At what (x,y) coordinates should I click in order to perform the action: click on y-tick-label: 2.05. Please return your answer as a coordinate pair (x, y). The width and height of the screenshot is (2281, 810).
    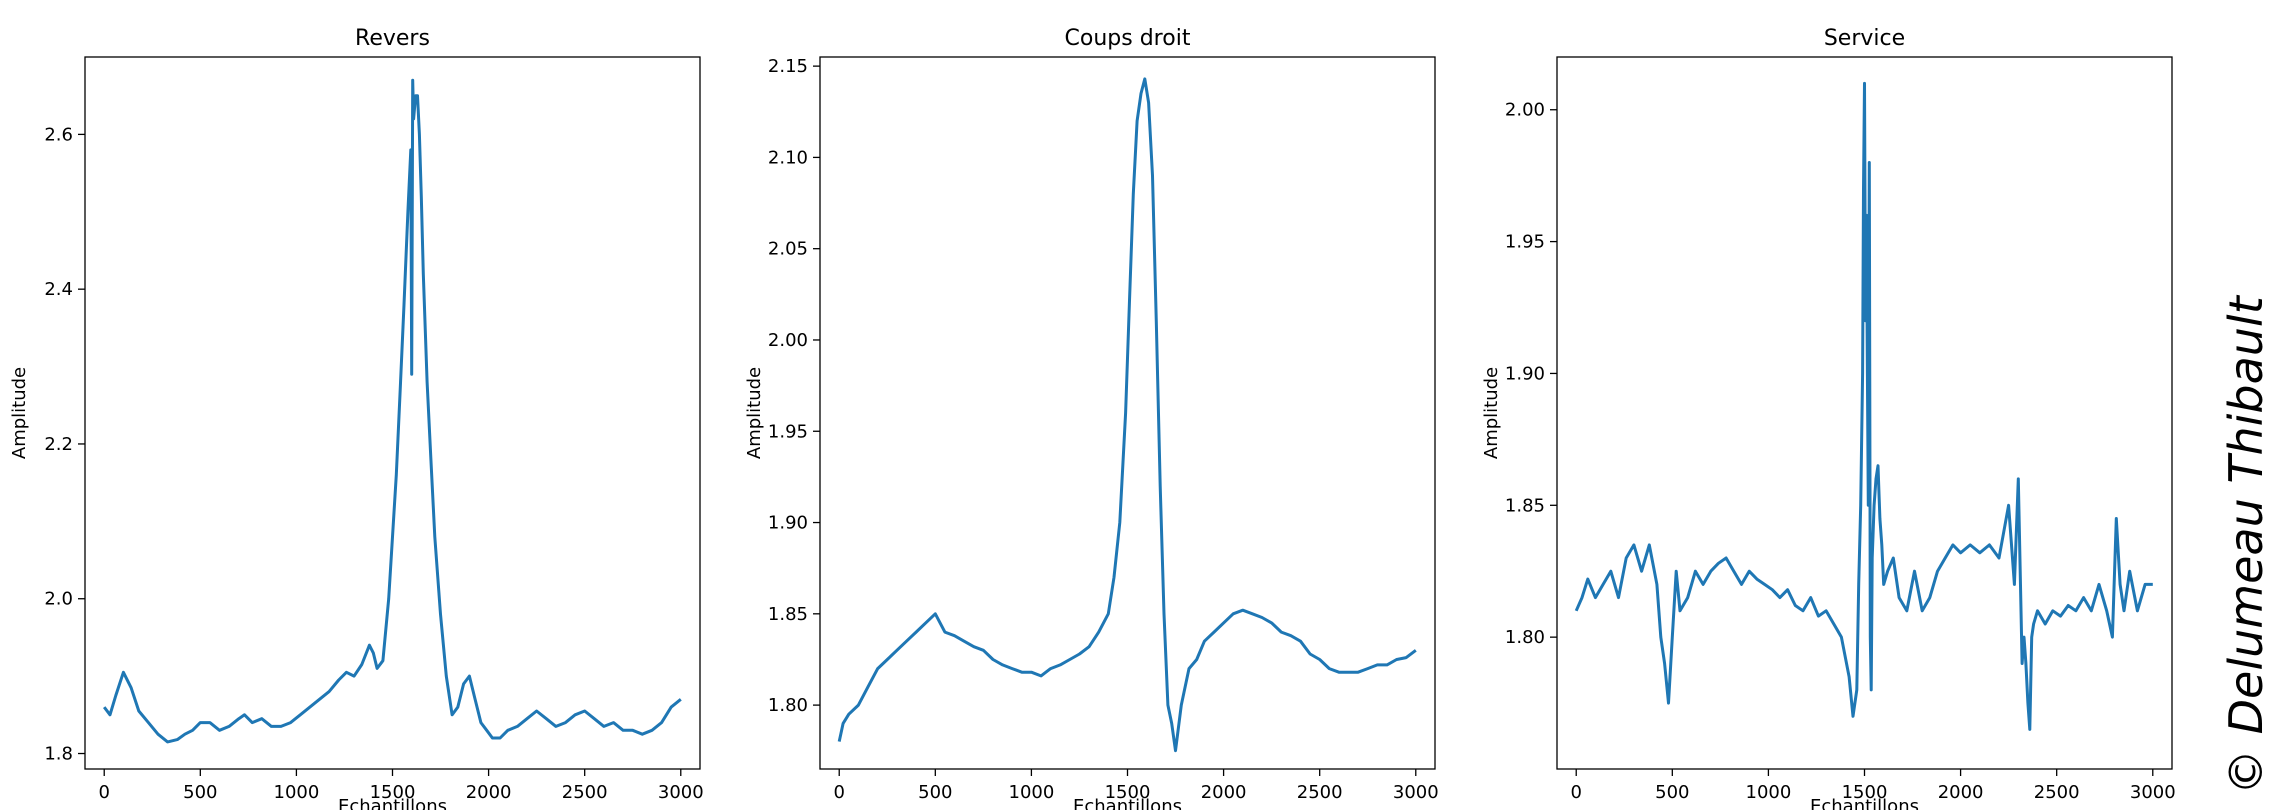
    Looking at the image, I should click on (788, 249).